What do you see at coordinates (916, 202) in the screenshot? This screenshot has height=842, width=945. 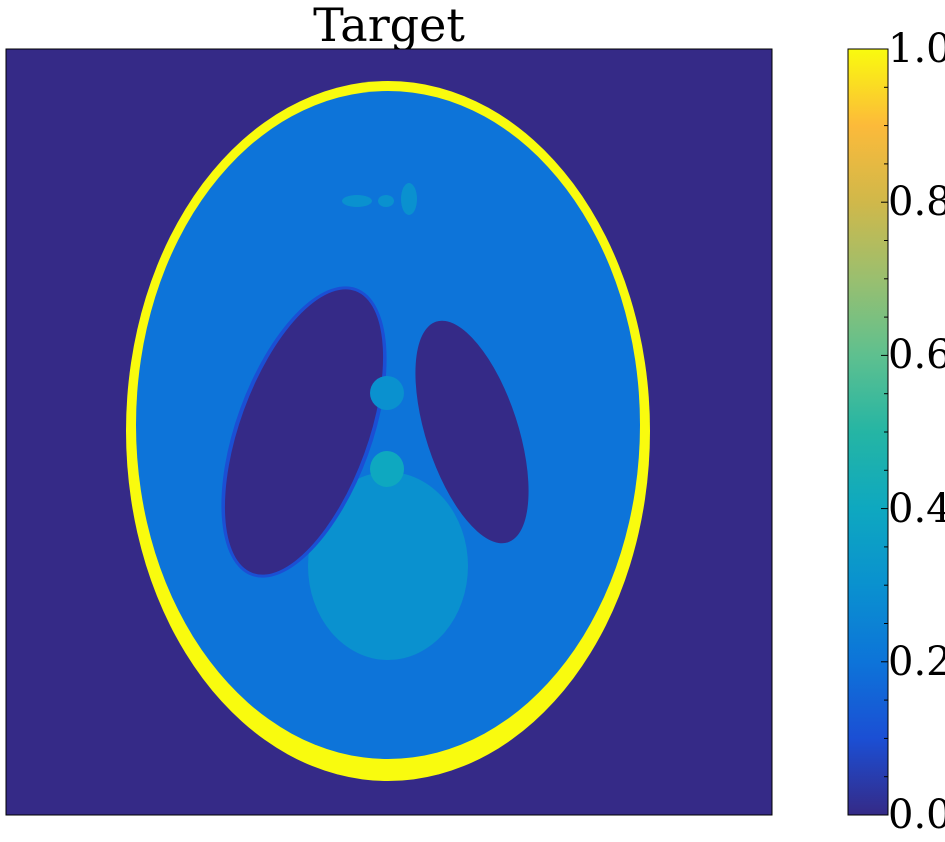 I see `colorbar-tick-label: 0.8` at bounding box center [916, 202].